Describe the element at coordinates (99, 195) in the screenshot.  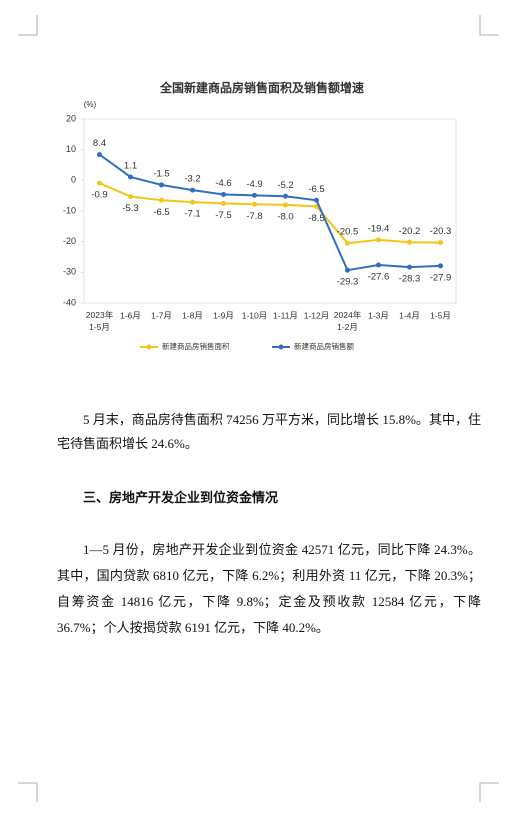
I see `data-label: -0.9` at that location.